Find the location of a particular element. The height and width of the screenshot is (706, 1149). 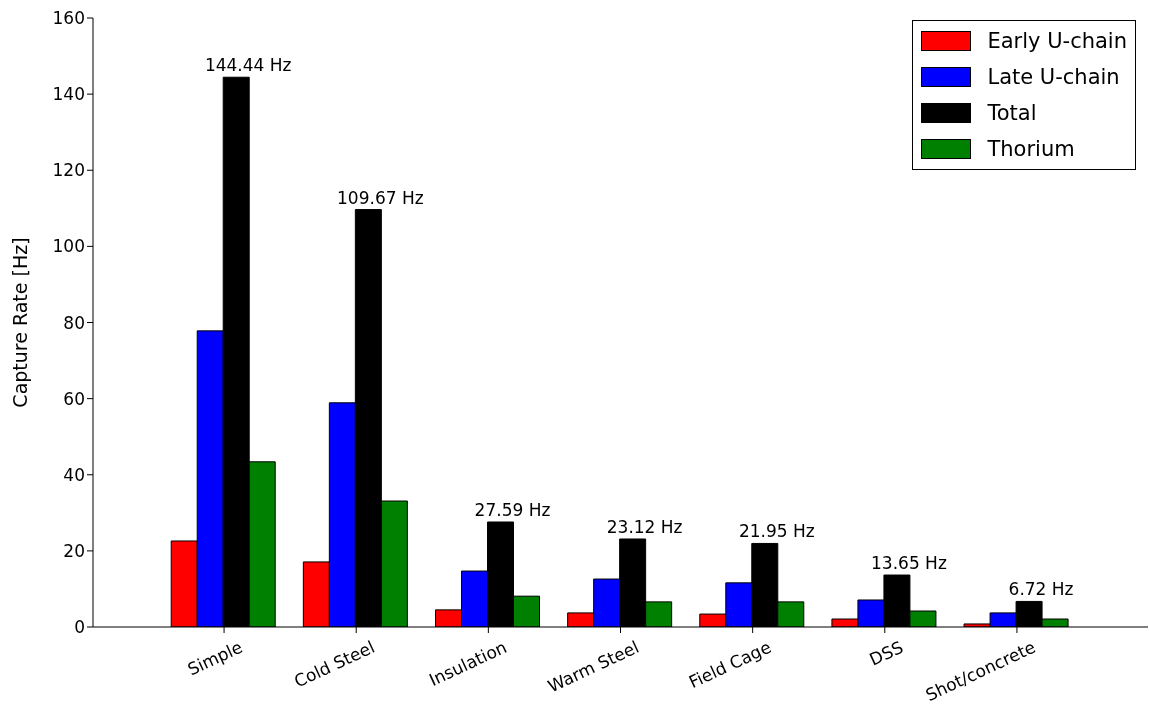

x-tick-label: DSS is located at coordinates (886, 653).